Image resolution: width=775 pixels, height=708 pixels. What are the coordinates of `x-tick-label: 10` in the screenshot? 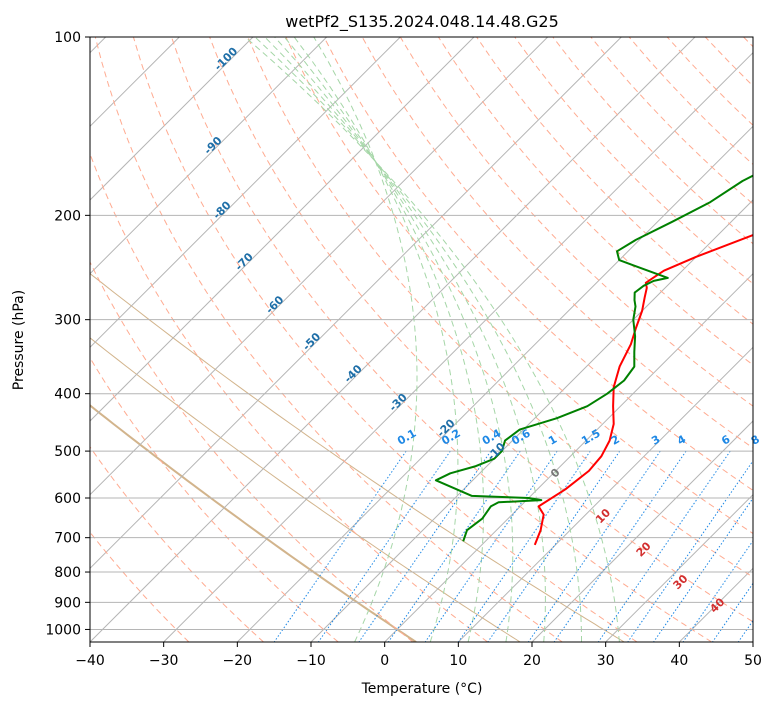 It's located at (458, 661).